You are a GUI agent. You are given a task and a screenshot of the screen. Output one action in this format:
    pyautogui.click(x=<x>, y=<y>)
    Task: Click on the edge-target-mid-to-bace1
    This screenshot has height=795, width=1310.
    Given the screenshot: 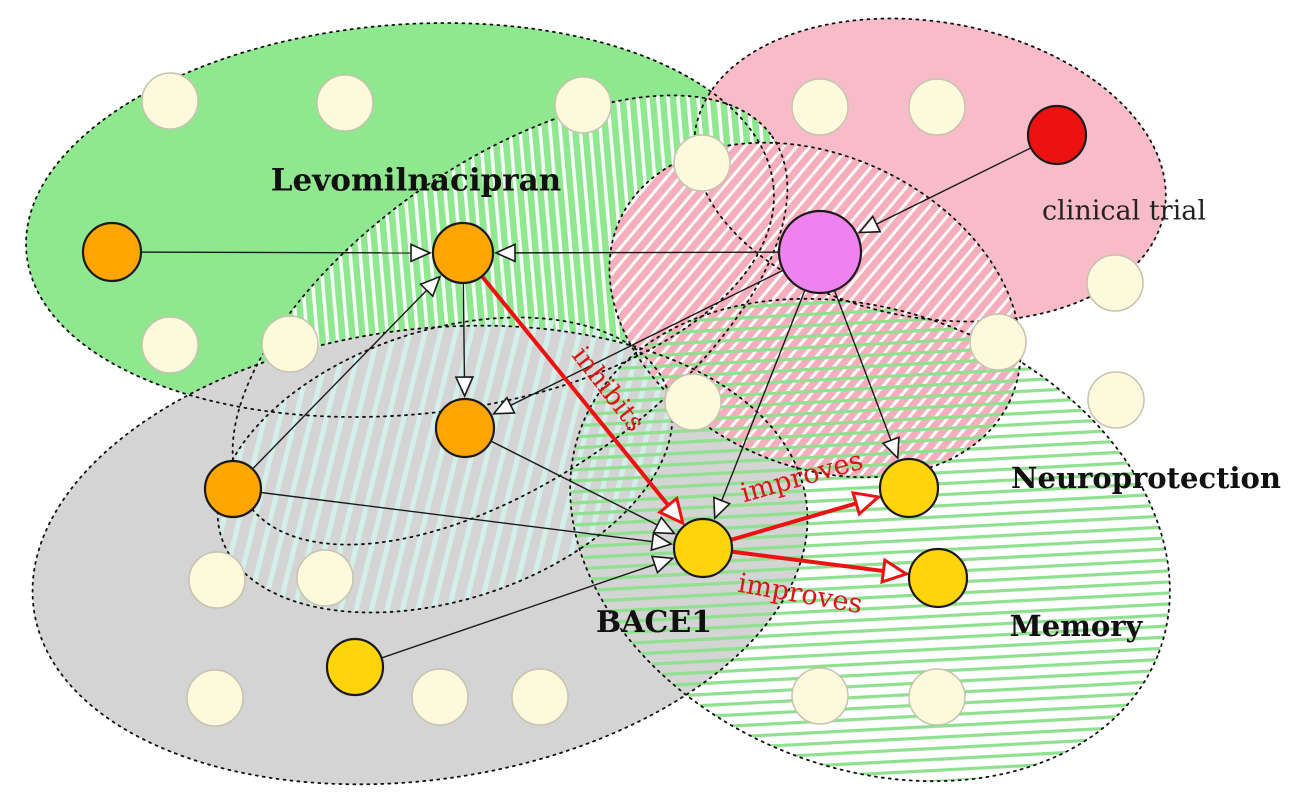 What is the action you would take?
    pyautogui.click(x=570, y=481)
    